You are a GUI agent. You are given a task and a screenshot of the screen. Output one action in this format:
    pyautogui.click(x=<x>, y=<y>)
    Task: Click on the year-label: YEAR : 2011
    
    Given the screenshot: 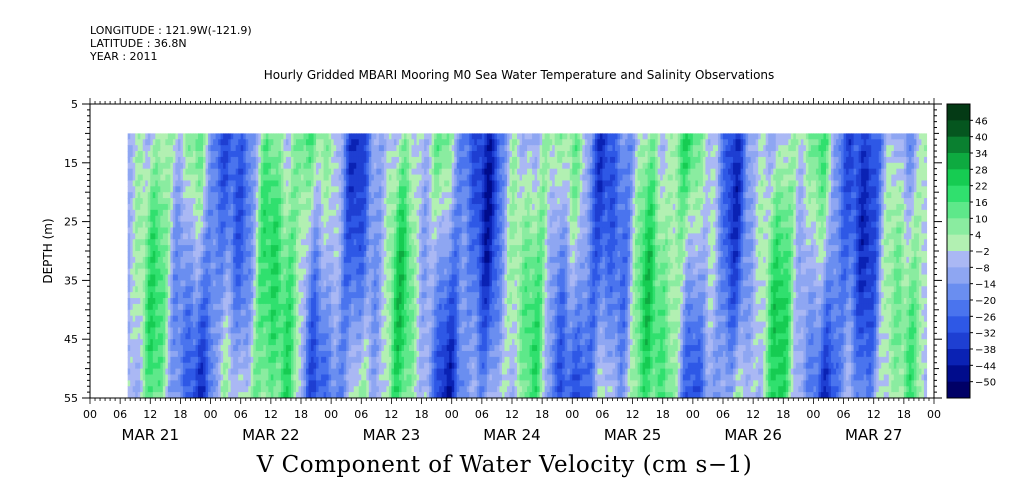 What is the action you would take?
    pyautogui.click(x=124, y=56)
    